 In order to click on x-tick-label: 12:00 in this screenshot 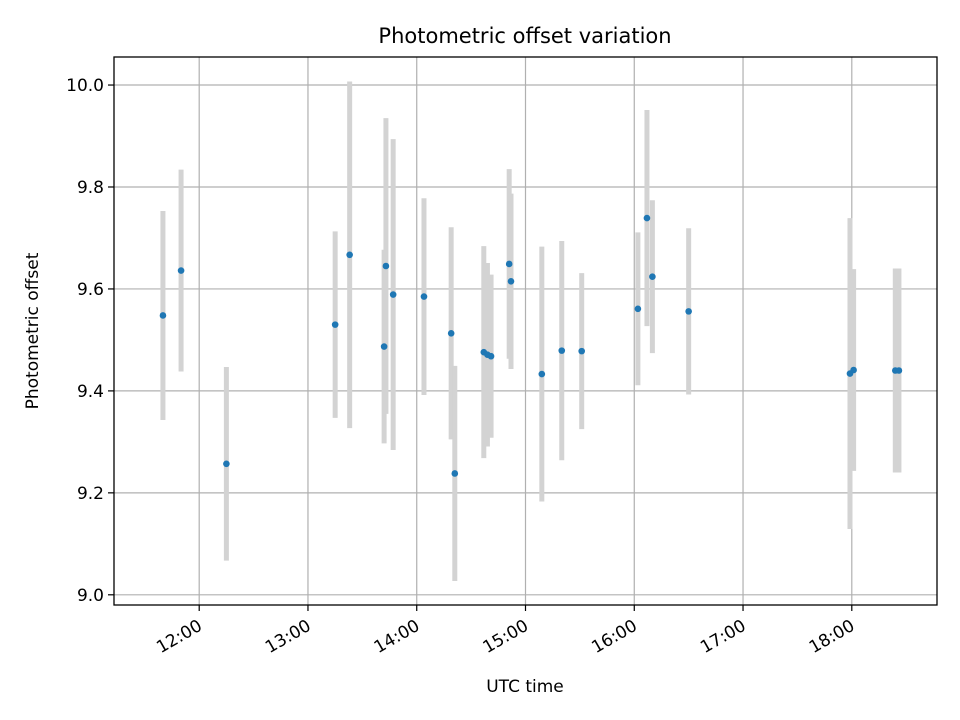, I will do `click(179, 637)`.